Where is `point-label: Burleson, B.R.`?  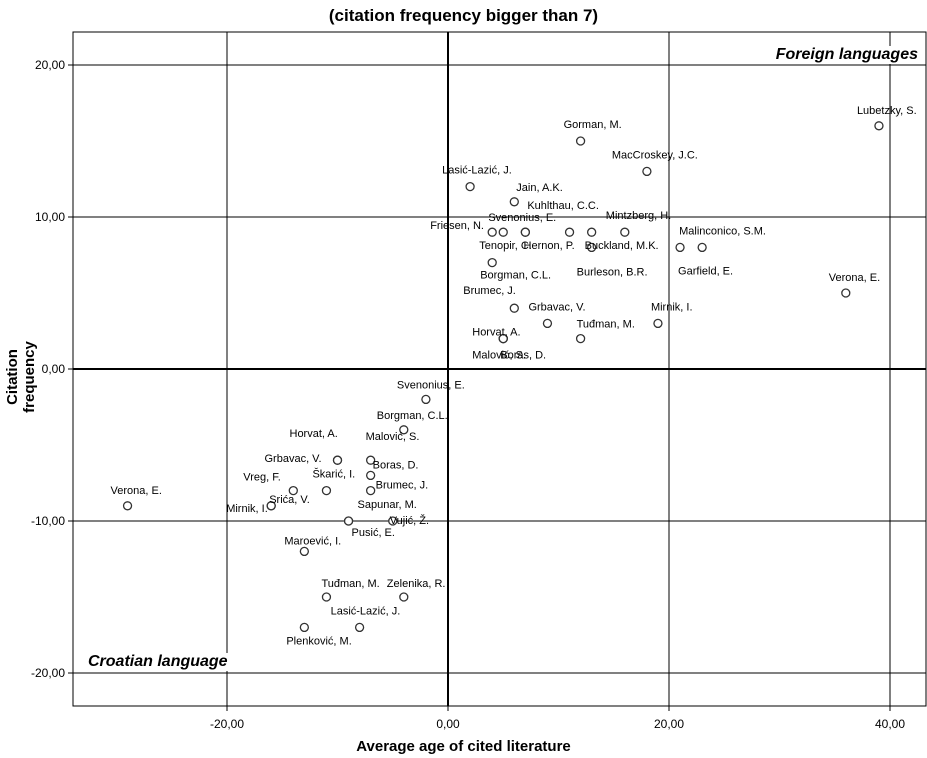
point-label: Burleson, B.R. is located at coordinates (612, 272).